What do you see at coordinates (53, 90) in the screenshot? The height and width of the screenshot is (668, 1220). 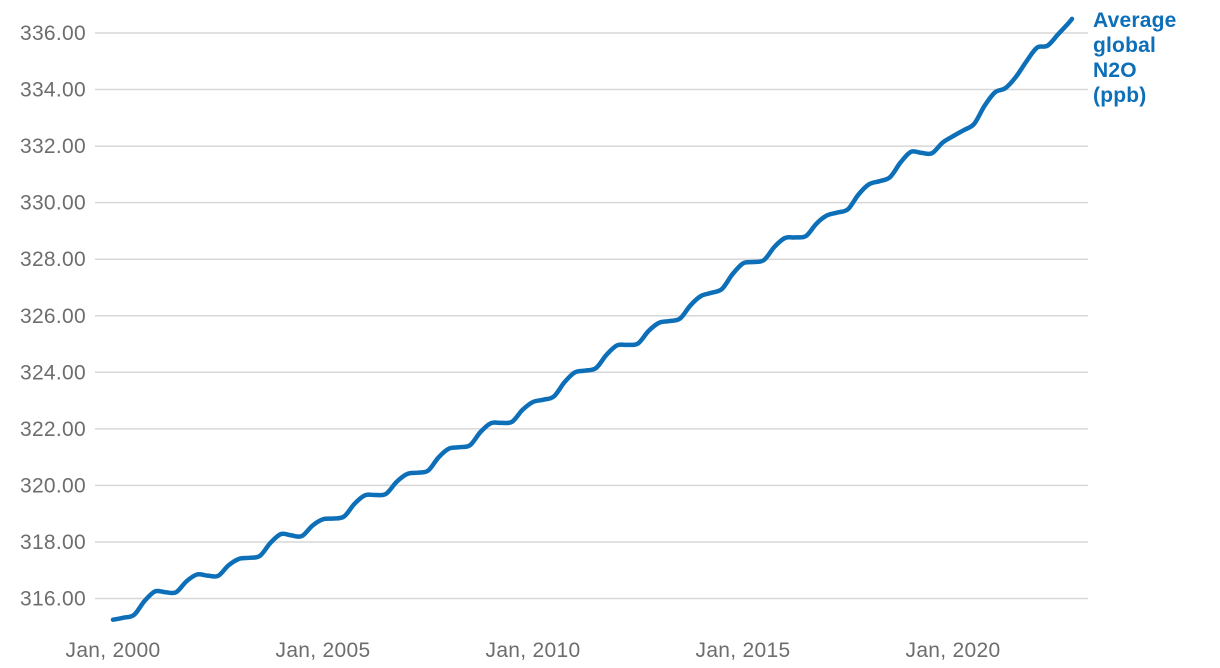 I see `y-tick-label: 334.00` at bounding box center [53, 90].